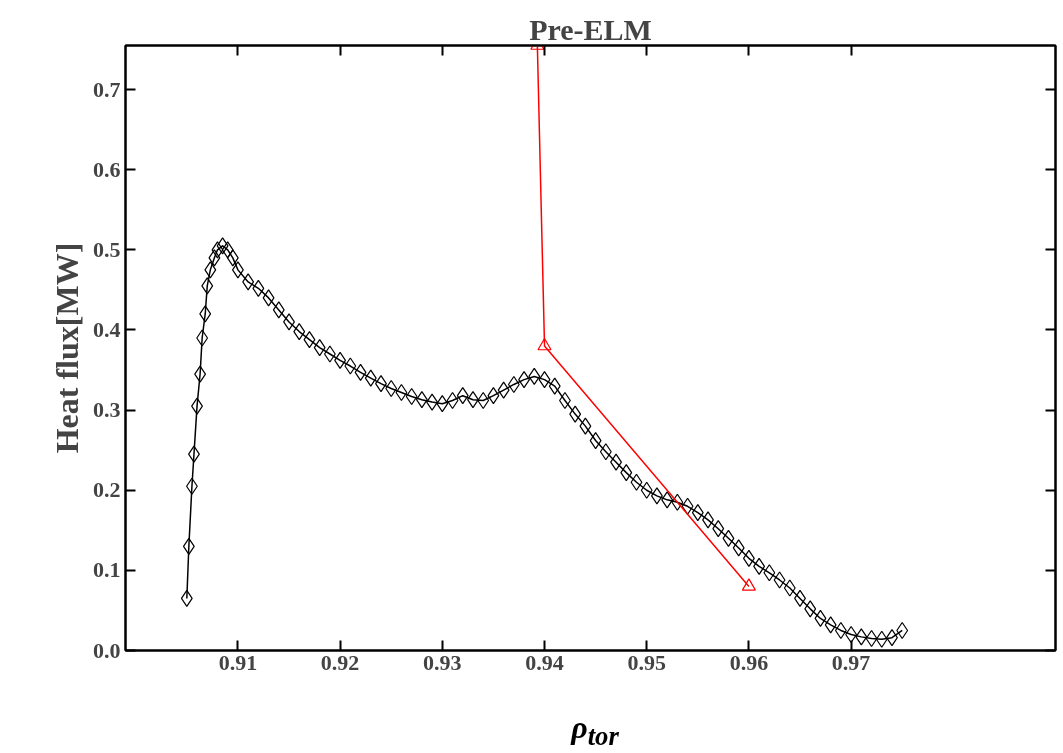  I want to click on x-tick-label: 0.92, so click(340, 662).